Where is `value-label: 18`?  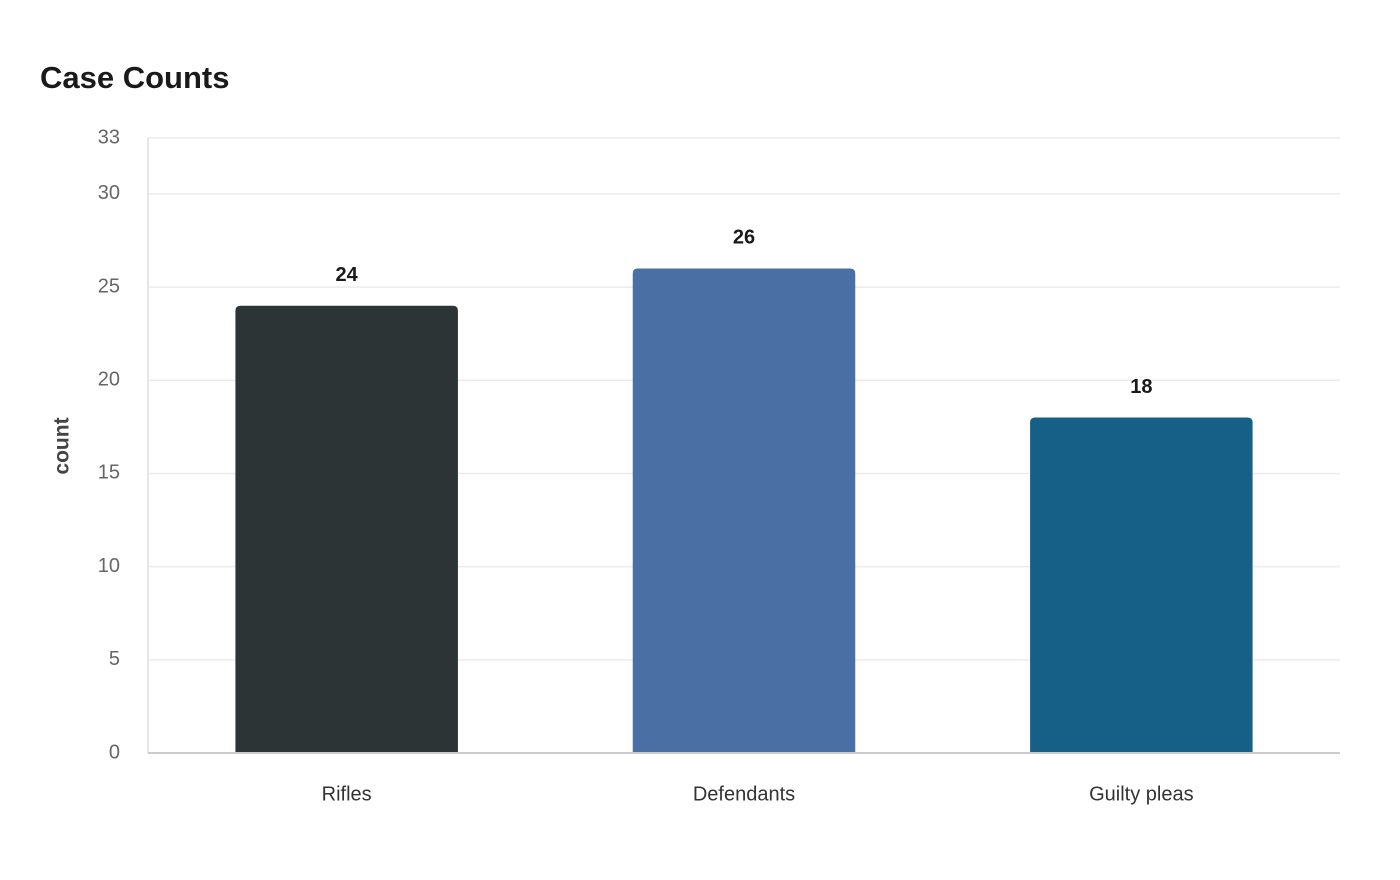
value-label: 18 is located at coordinates (1141, 387).